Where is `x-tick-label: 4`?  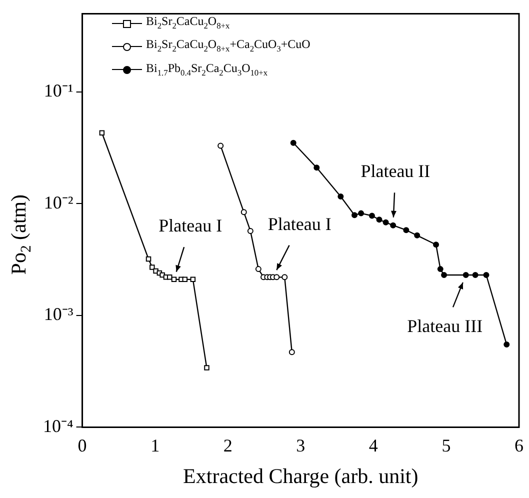 x-tick-label: 4 is located at coordinates (373, 446).